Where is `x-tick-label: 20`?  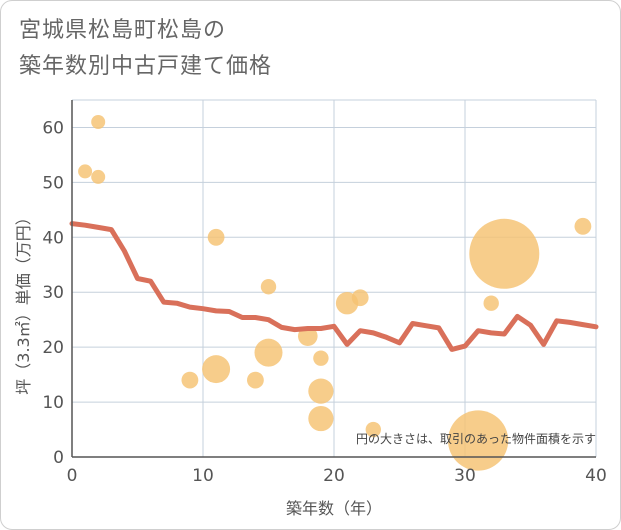 x-tick-label: 20 is located at coordinates (334, 476).